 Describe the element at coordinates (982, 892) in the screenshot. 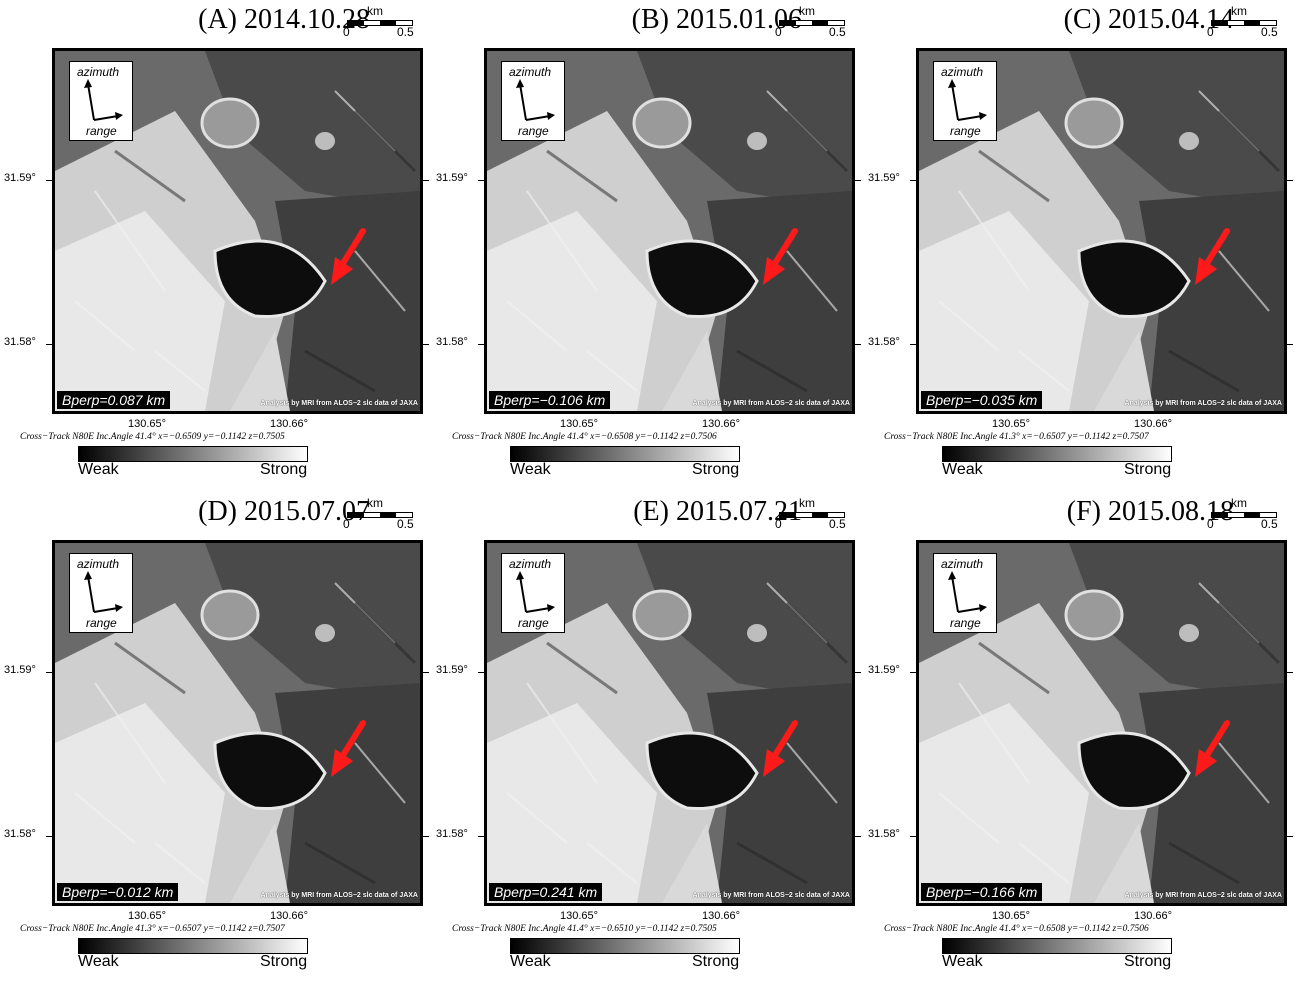

I see `bperp-label: Bperp=−0.166 km` at that location.